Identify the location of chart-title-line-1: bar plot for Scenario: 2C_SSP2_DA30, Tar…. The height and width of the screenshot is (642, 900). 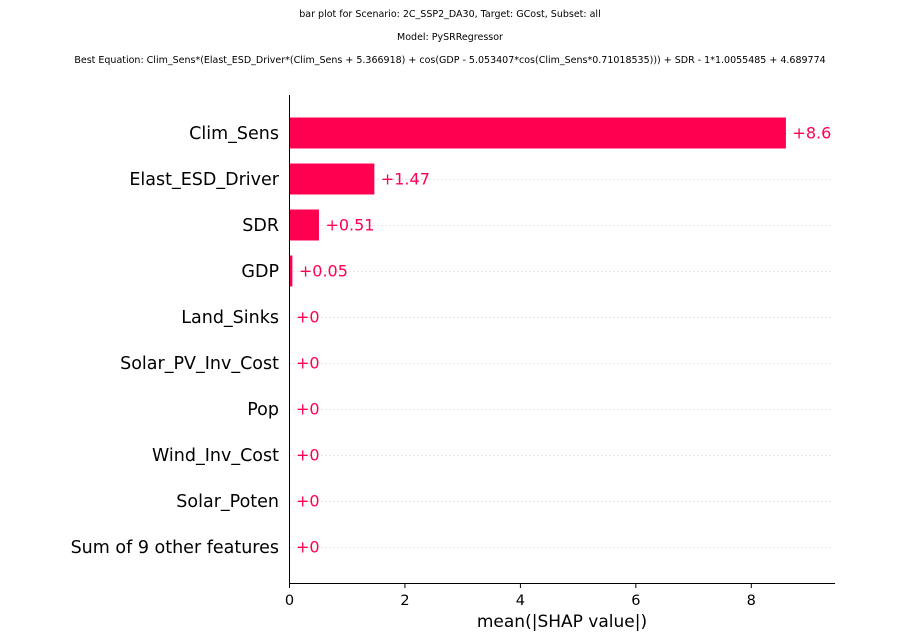
(450, 14).